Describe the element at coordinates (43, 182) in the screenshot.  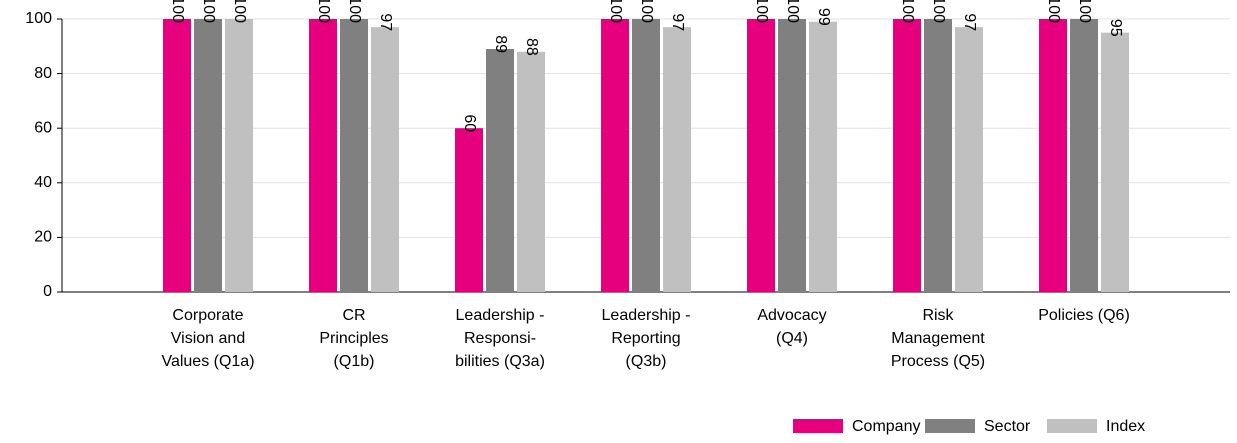
I see `y-tick-label: 40` at that location.